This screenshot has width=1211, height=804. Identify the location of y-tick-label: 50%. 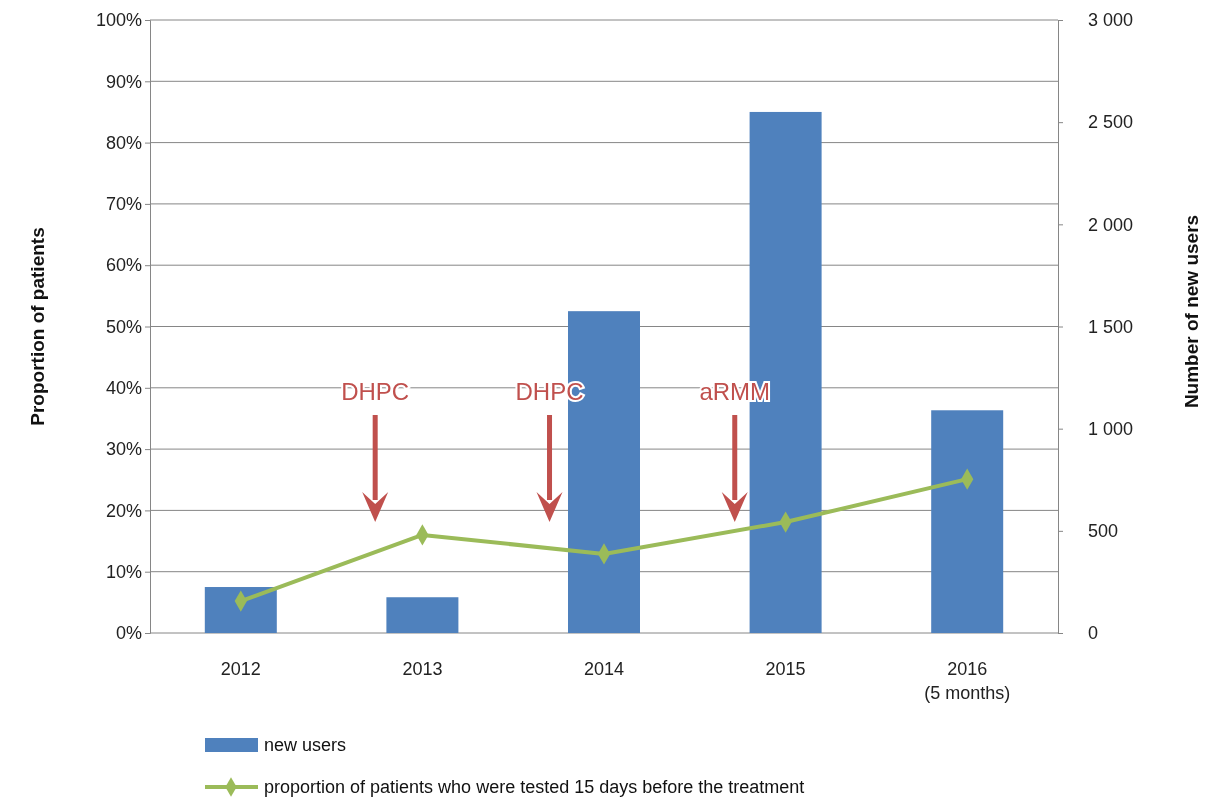
(123, 326).